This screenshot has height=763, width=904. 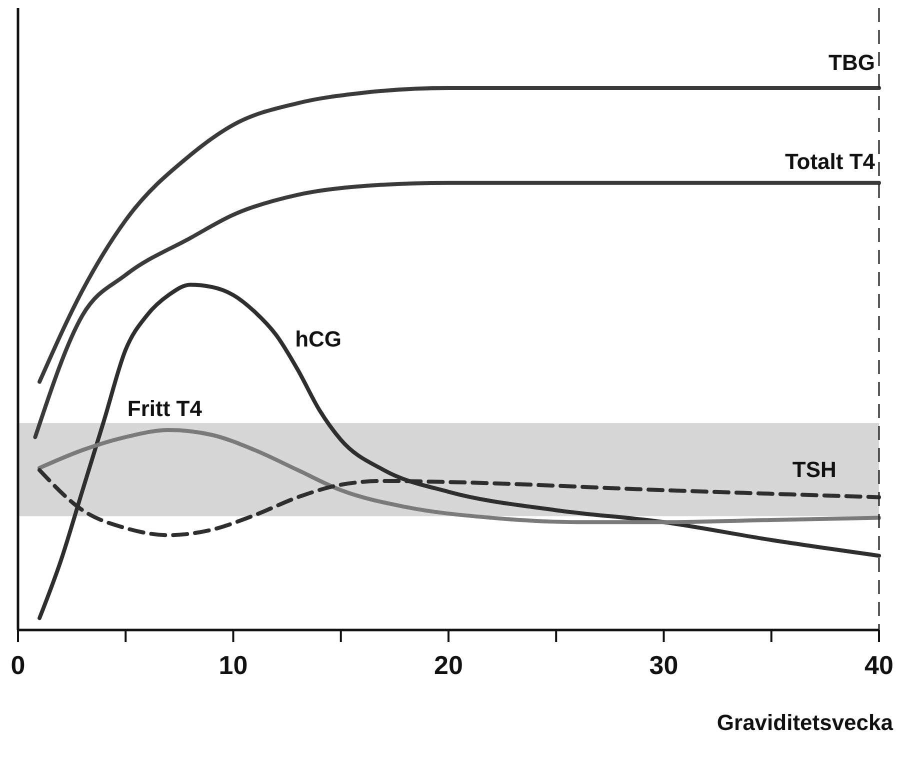 What do you see at coordinates (18, 665) in the screenshot?
I see `x-tick-label: 0` at bounding box center [18, 665].